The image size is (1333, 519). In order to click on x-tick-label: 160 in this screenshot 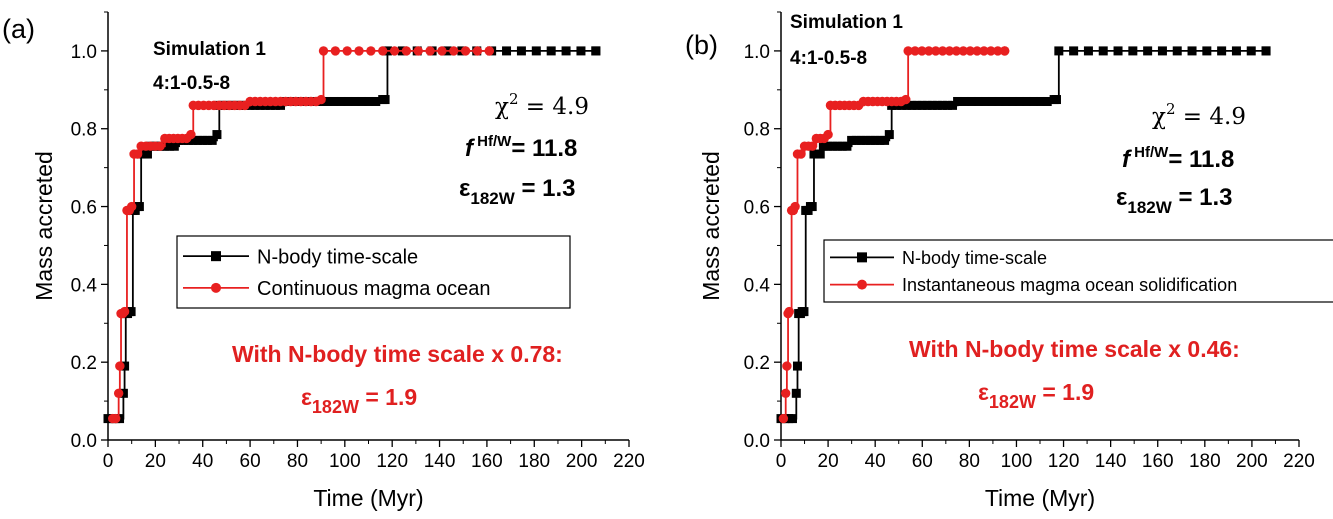, I will do `click(1158, 461)`.